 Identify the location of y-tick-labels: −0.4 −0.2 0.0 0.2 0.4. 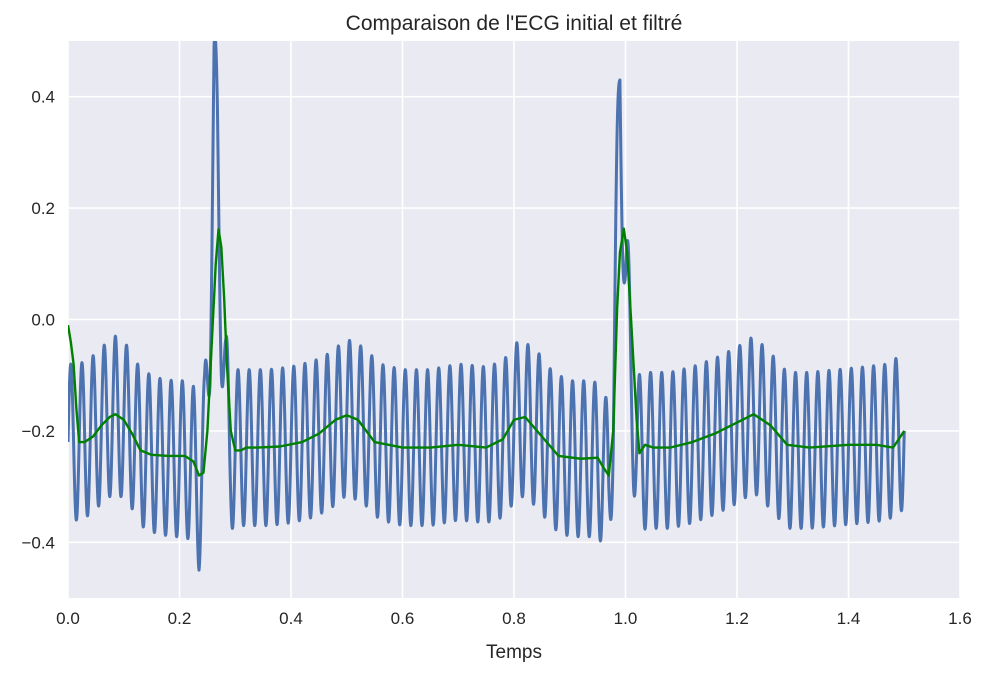
(38, 320).